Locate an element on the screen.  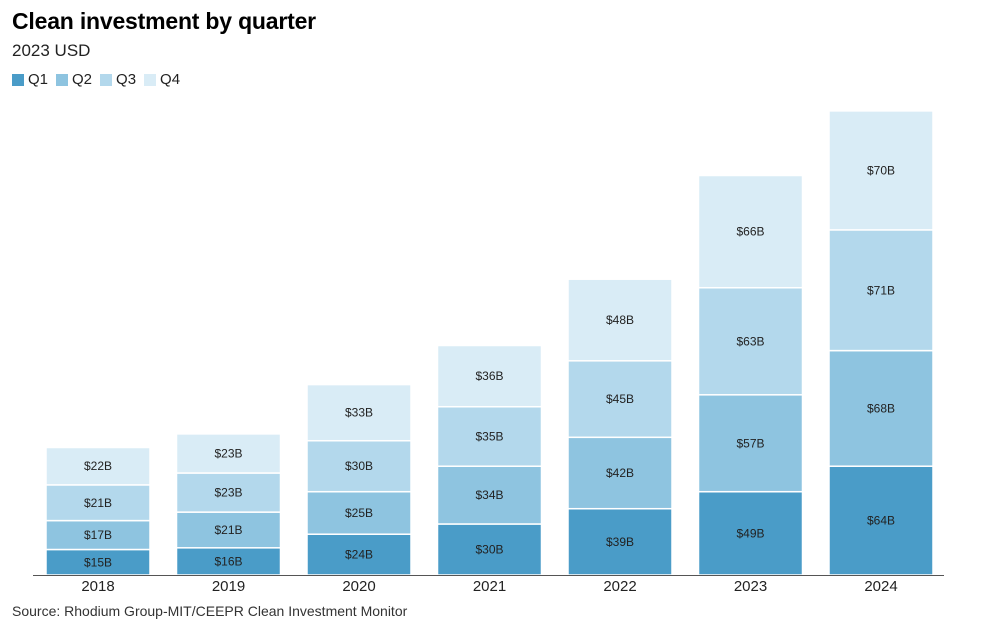
bar-segment-q2-2020 is located at coordinates (359, 512).